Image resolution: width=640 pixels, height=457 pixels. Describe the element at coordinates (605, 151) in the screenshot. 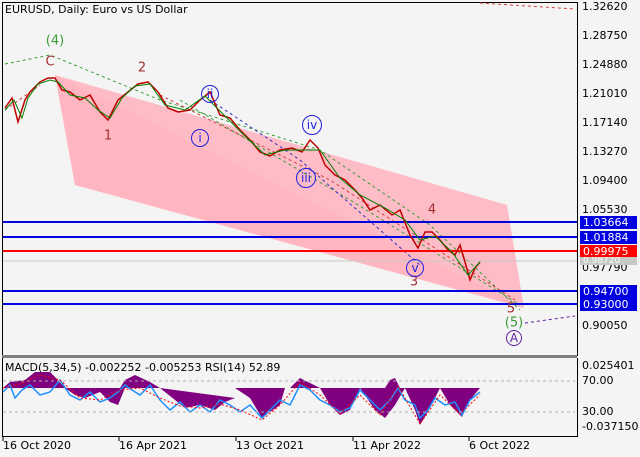

I see `price-label: 1.13270` at that location.